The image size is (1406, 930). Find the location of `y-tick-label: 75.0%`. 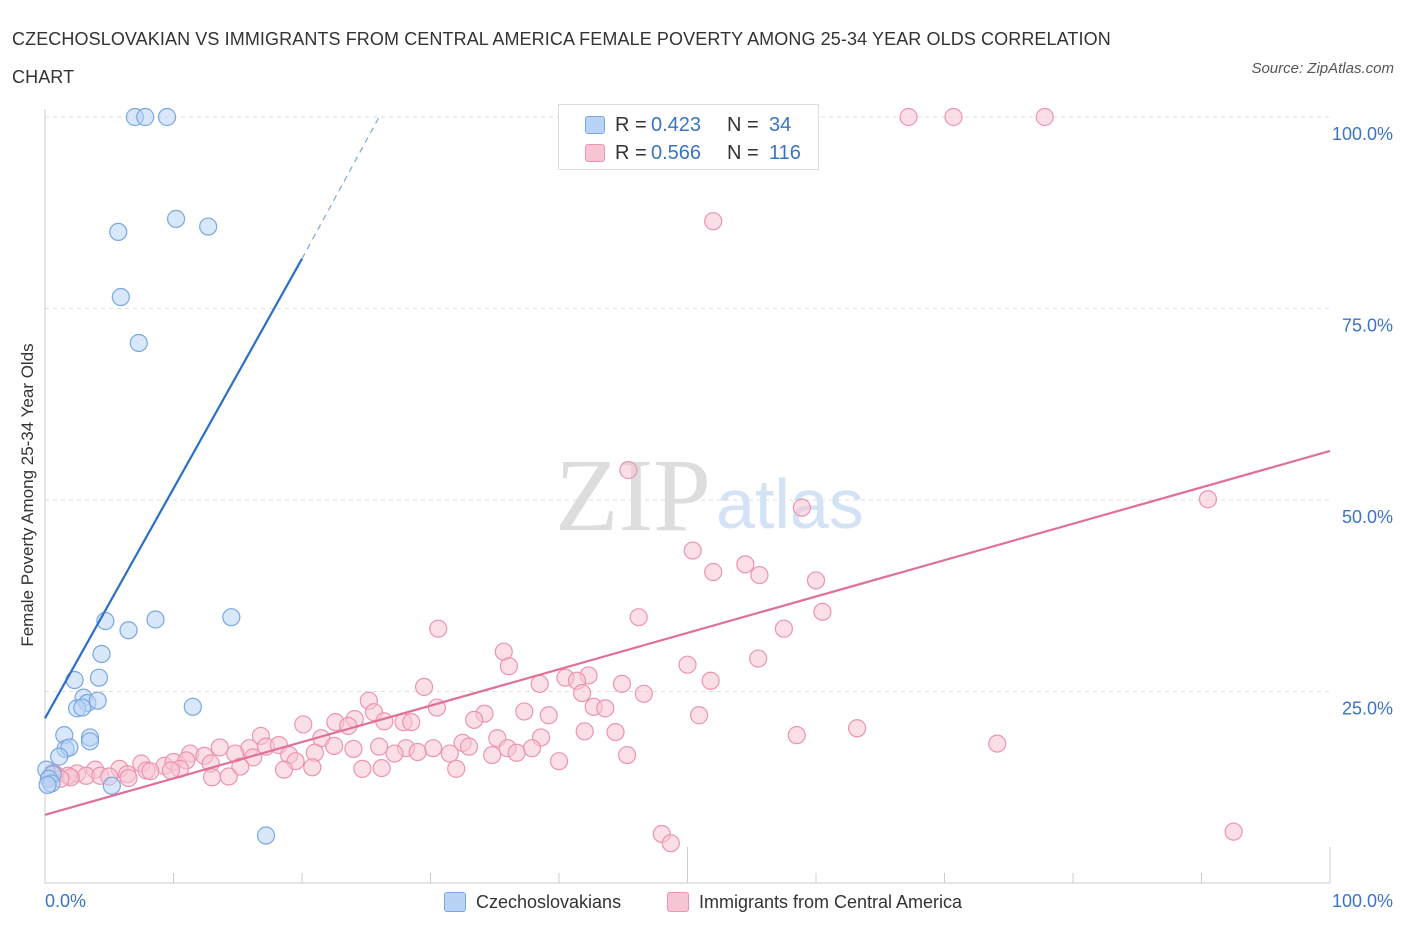

y-tick-label: 75.0% is located at coordinates (1367, 326).